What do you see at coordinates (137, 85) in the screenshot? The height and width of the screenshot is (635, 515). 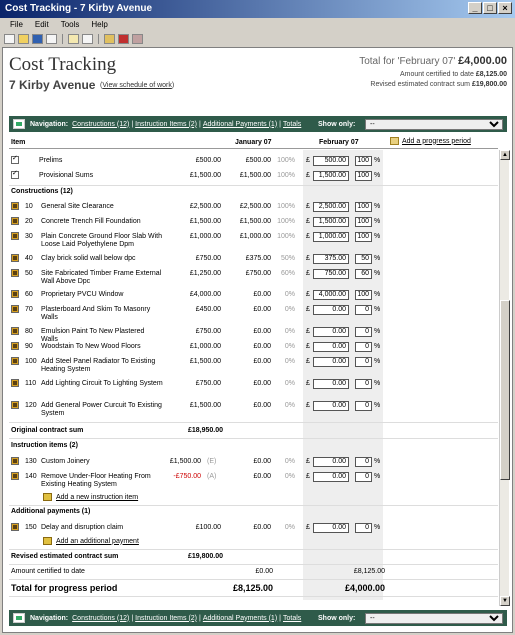 I see `view-schedule-link: View schedule of work` at bounding box center [137, 85].